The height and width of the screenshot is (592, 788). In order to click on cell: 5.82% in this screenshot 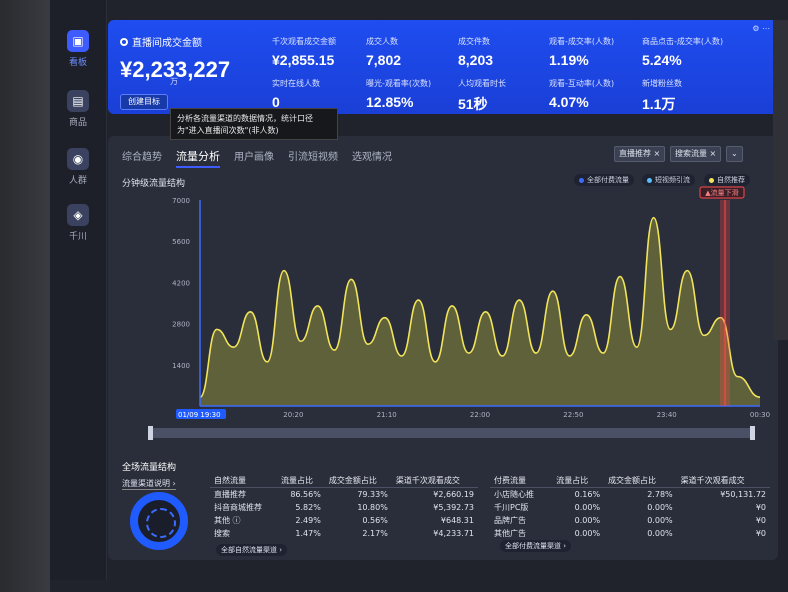, I will do `click(308, 507)`.